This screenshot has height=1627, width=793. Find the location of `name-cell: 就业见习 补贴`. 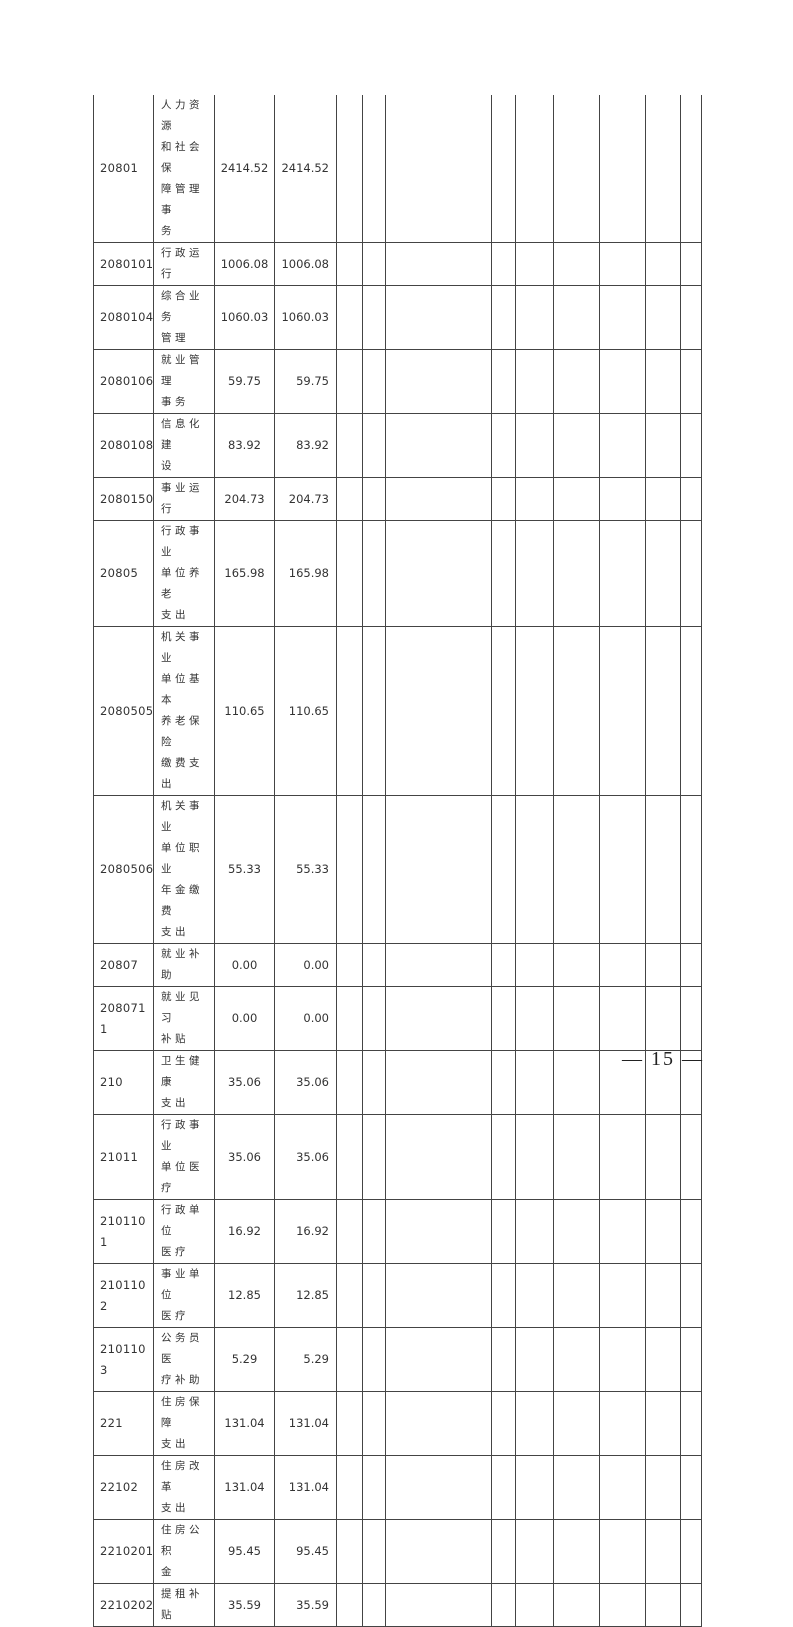

name-cell: 就业见习 补贴 is located at coordinates (184, 1018).